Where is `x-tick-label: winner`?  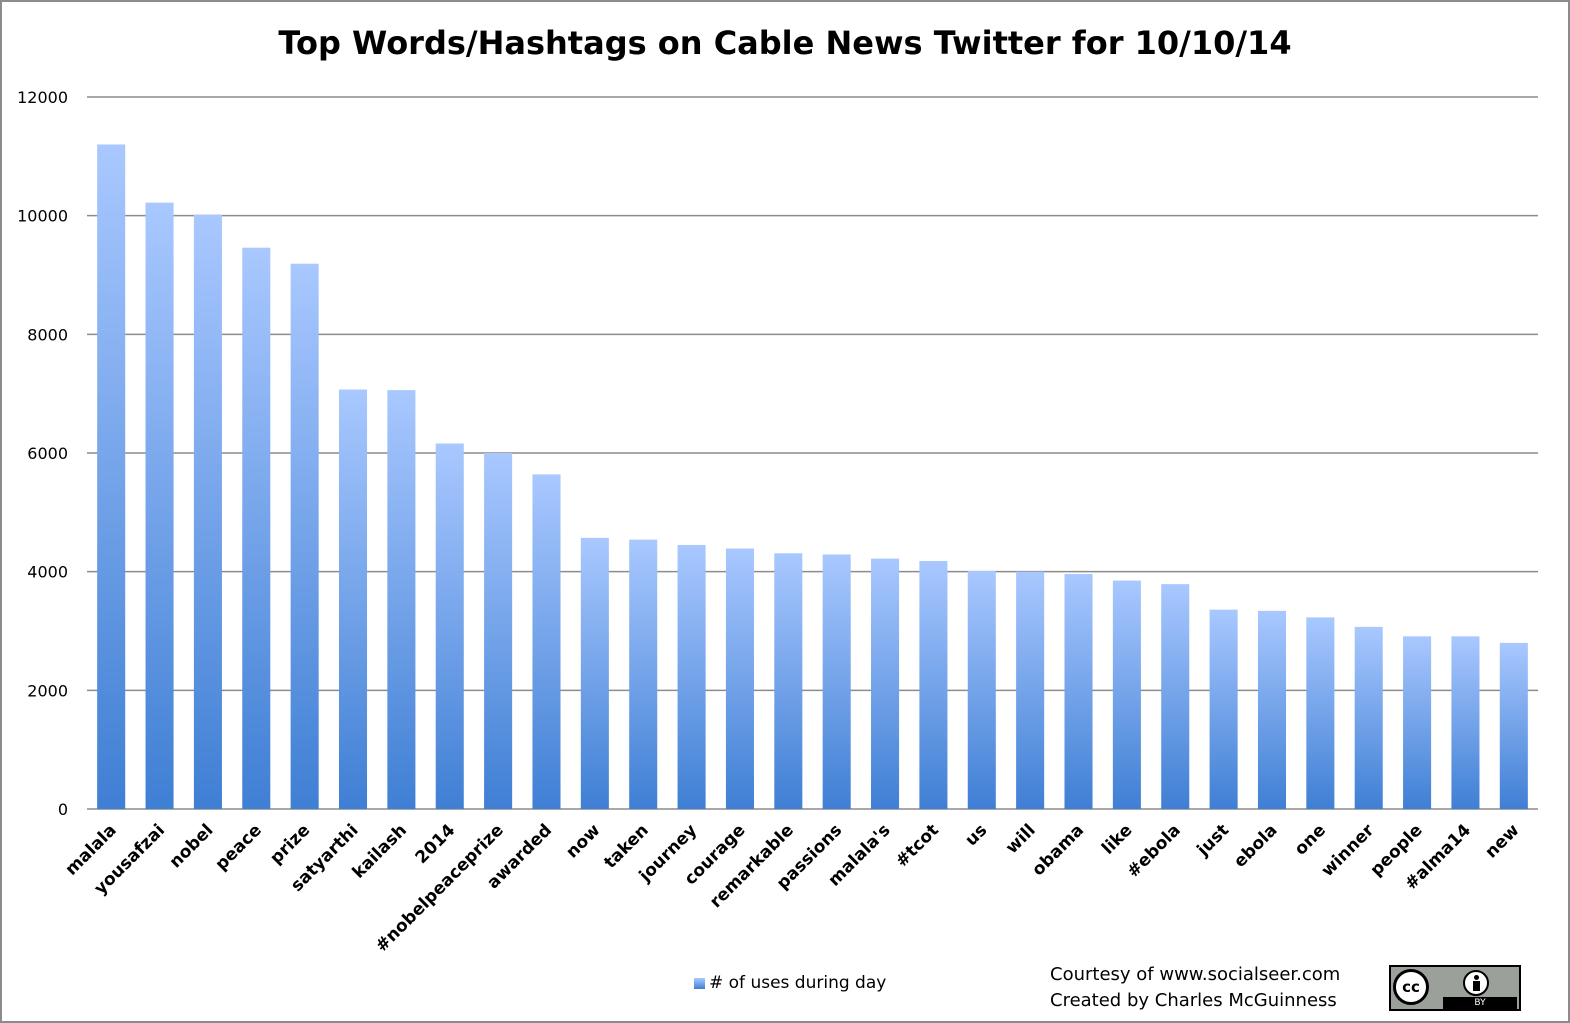 x-tick-label: winner is located at coordinates (1348, 850).